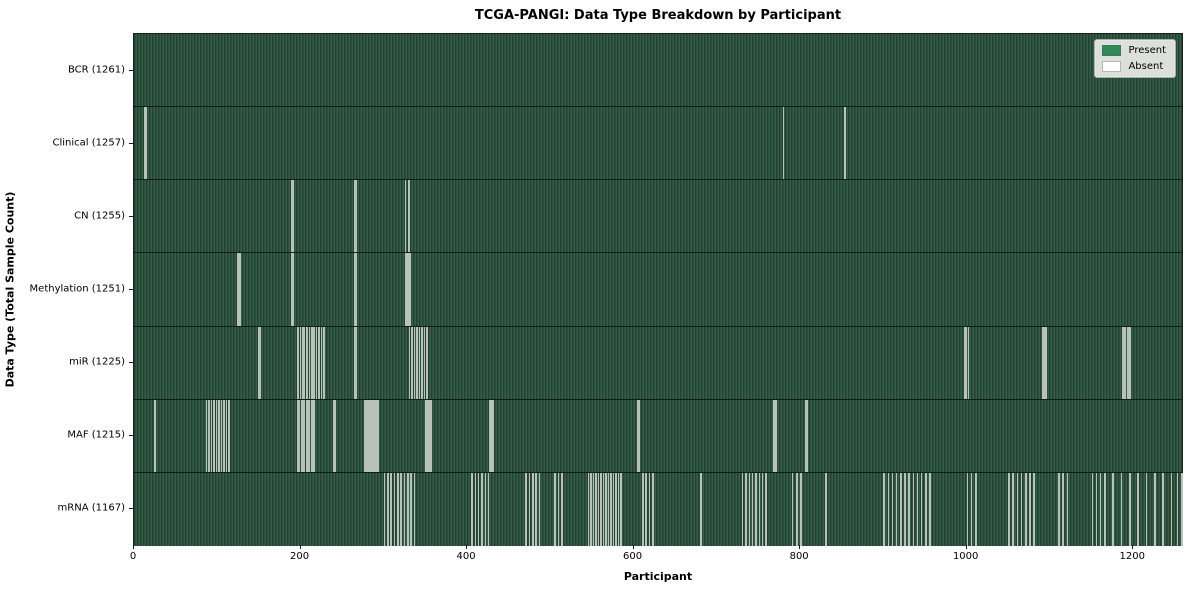  I want to click on y-tick-label-BCR: BCR (1261), so click(96, 70).